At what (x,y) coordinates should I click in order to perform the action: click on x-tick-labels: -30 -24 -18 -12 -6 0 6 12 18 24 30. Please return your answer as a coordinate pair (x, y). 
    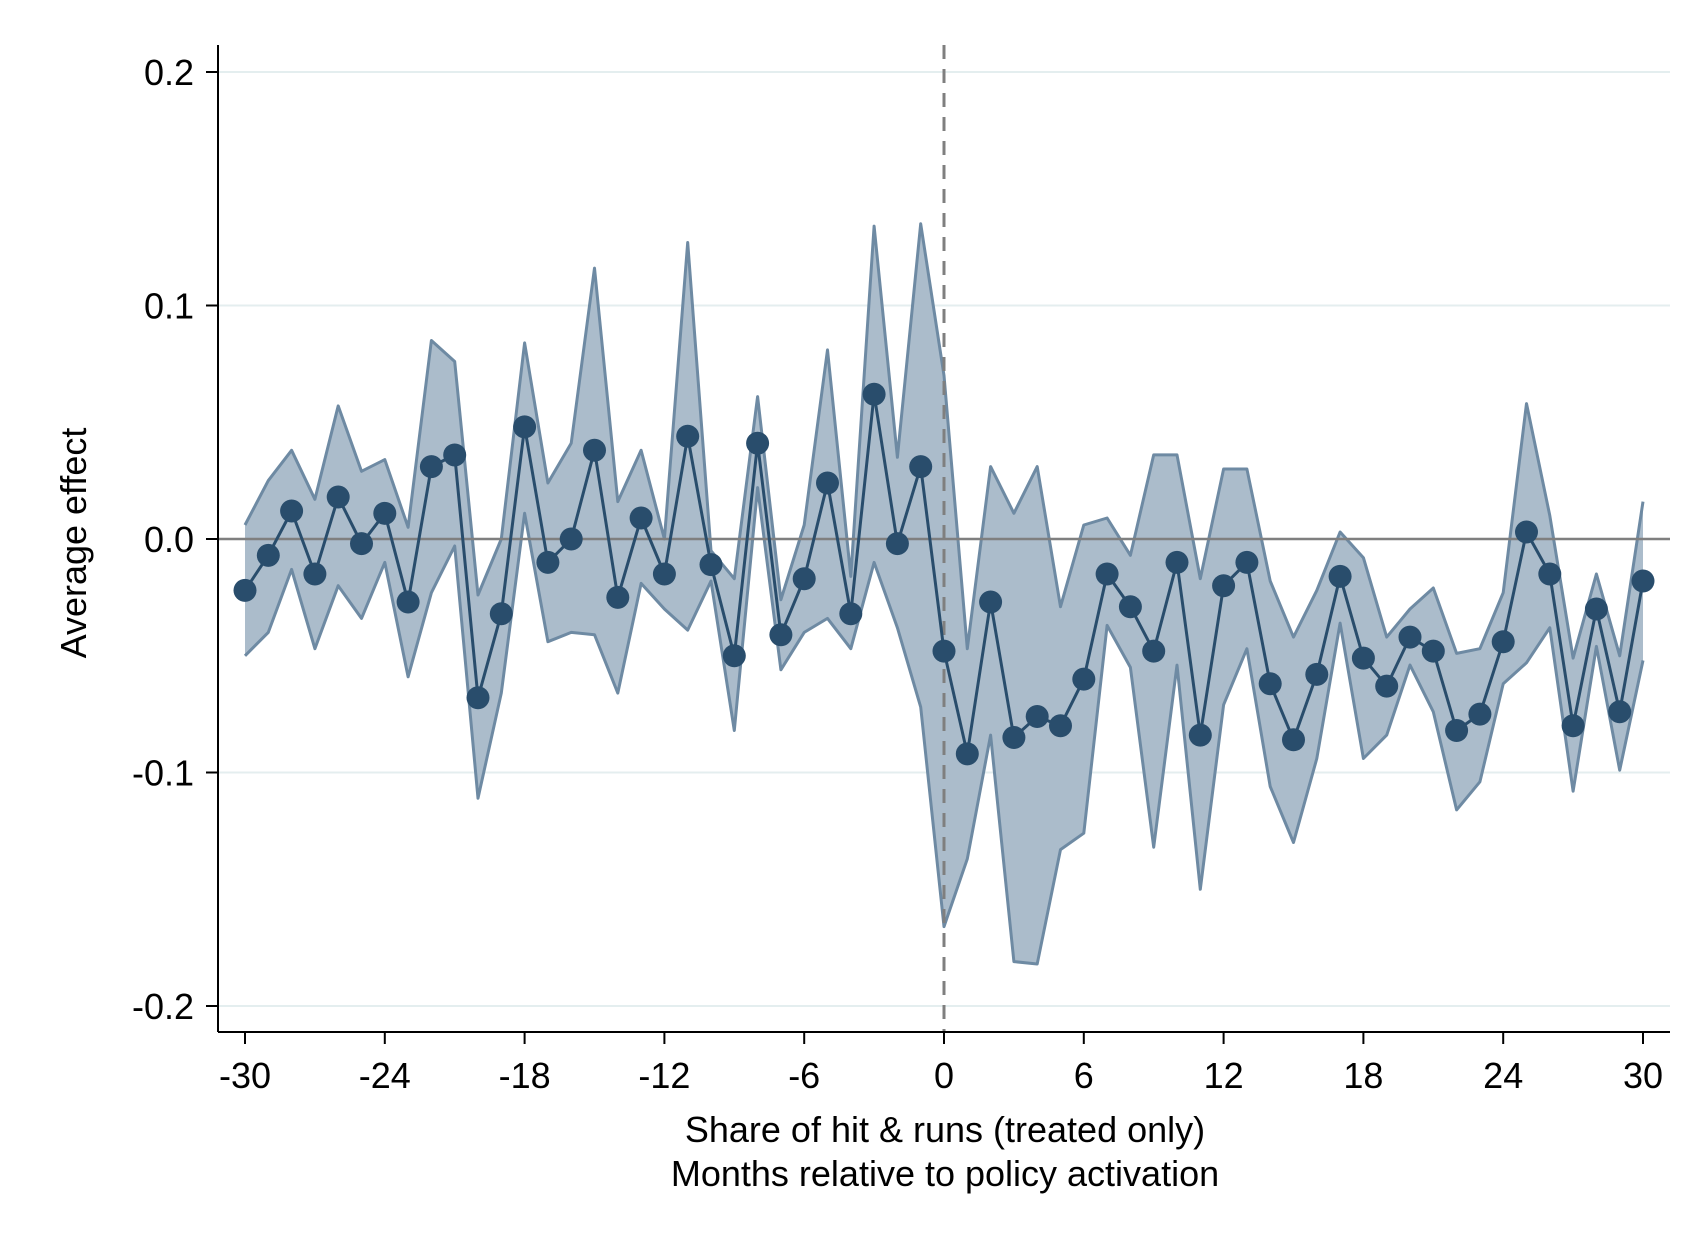
    Looking at the image, I should click on (941, 1075).